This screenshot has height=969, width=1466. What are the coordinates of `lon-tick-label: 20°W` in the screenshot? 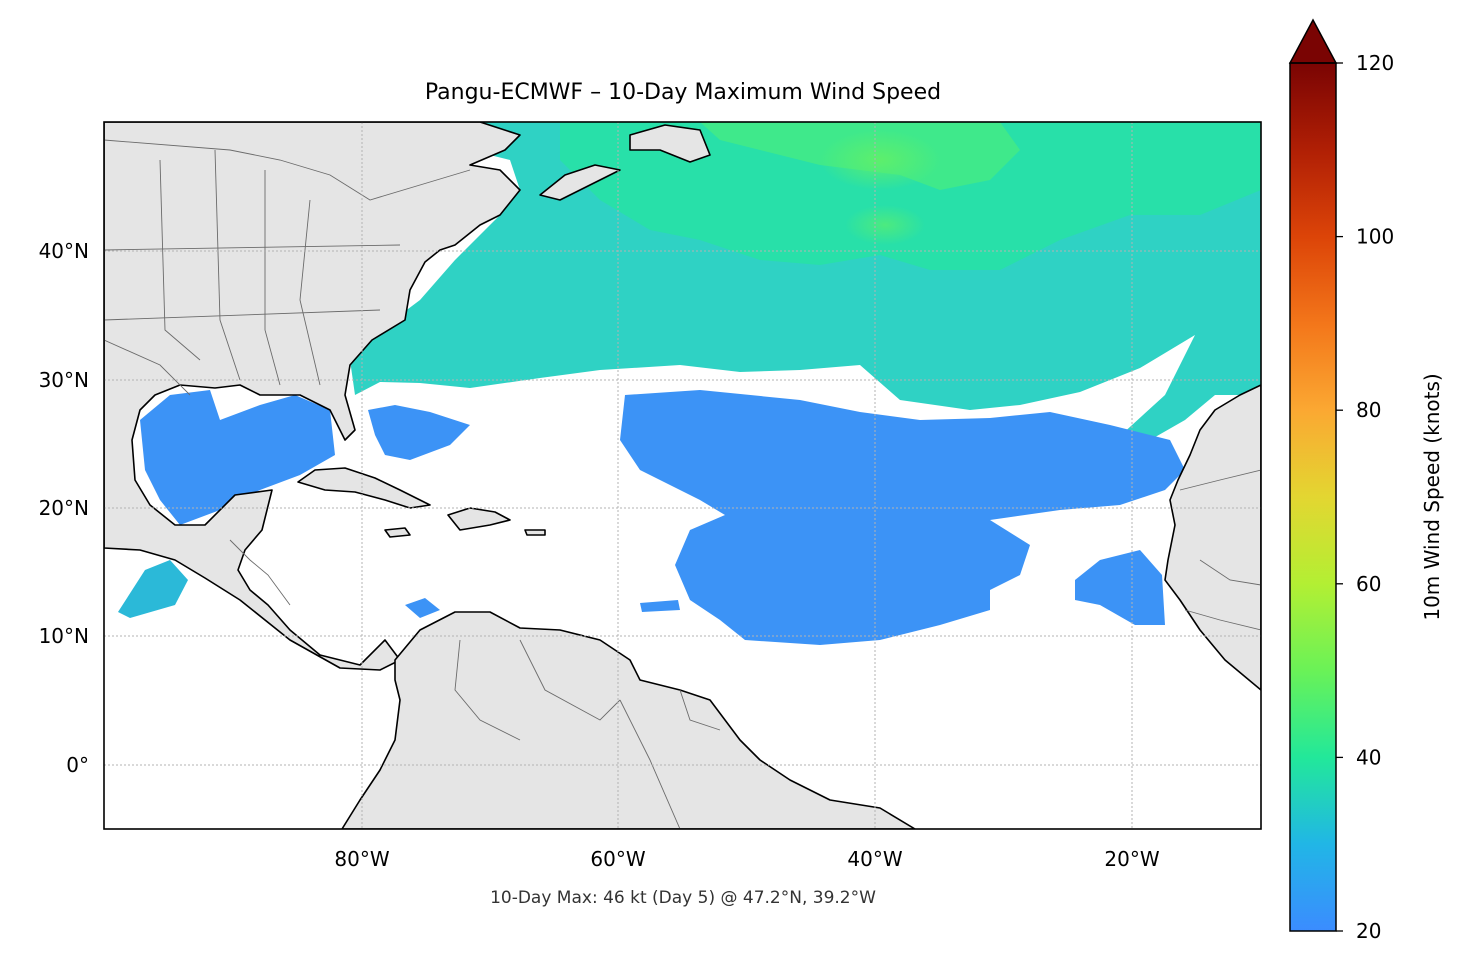 It's located at (1131, 859).